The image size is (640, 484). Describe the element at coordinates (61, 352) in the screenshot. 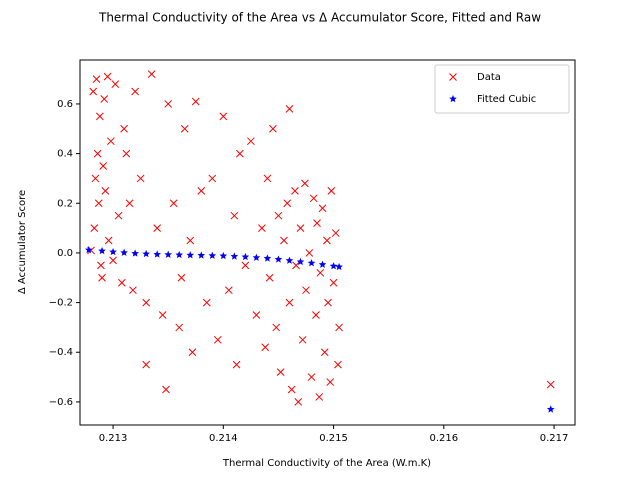

I see `y-tick-label: −0.4` at that location.